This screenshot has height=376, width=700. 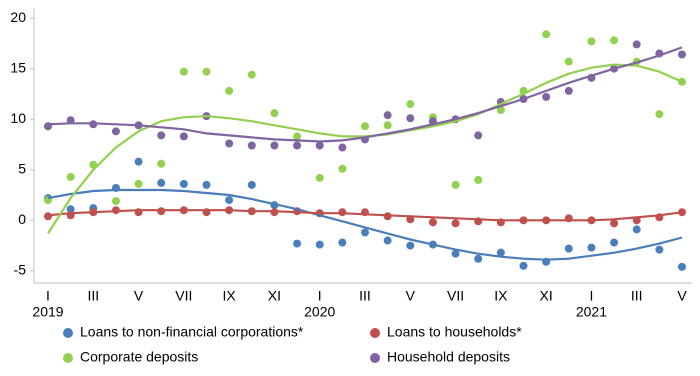 What do you see at coordinates (319, 312) in the screenshot?
I see `year-label: 2020` at bounding box center [319, 312].